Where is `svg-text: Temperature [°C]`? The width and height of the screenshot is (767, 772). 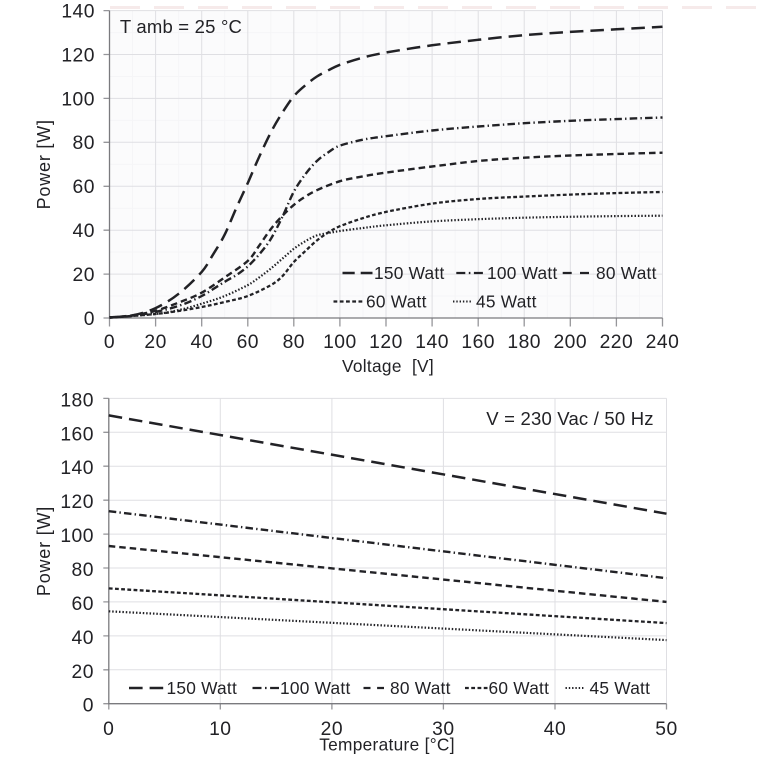 svg-text: Temperature [°C] is located at coordinates (387, 745).